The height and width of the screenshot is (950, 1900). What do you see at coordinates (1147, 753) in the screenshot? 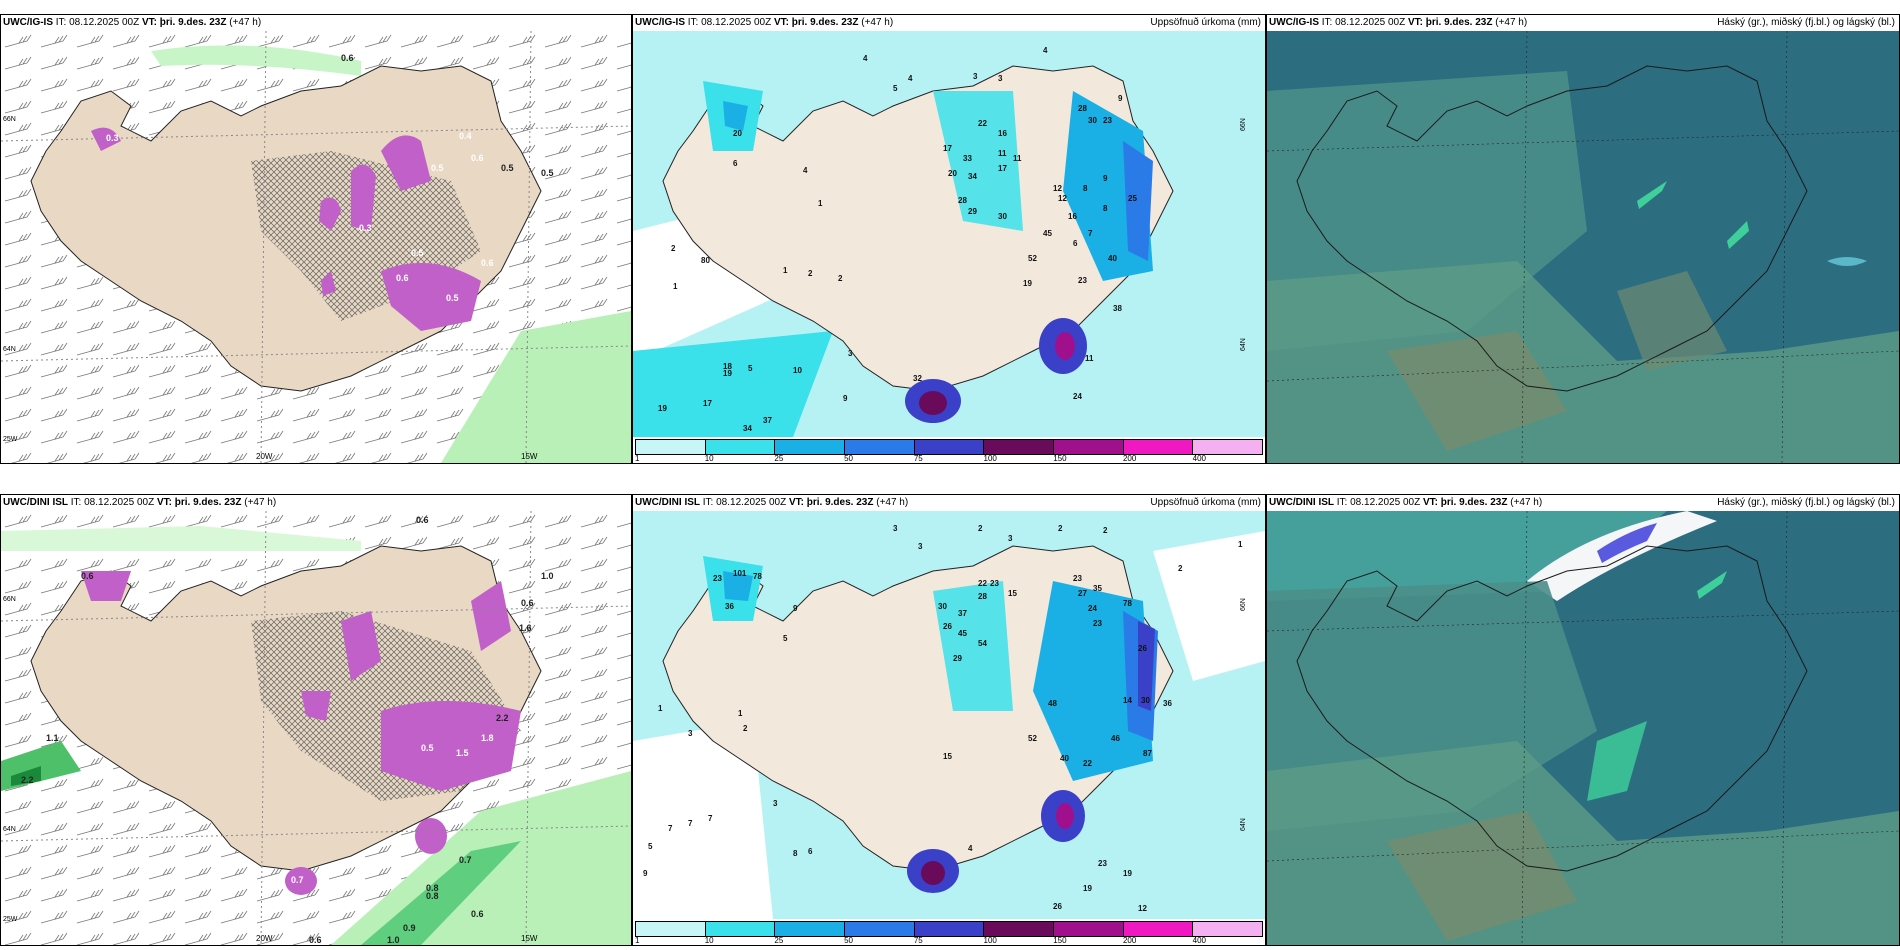
I see `value-label: 87` at bounding box center [1147, 753].